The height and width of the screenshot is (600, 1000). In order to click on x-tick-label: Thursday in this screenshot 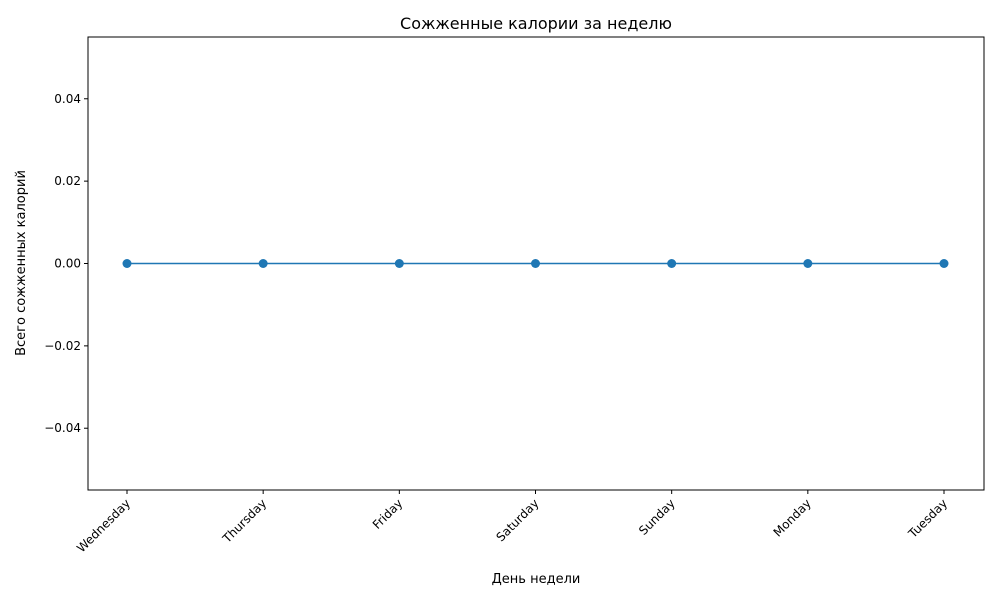, I will do `click(244, 521)`.